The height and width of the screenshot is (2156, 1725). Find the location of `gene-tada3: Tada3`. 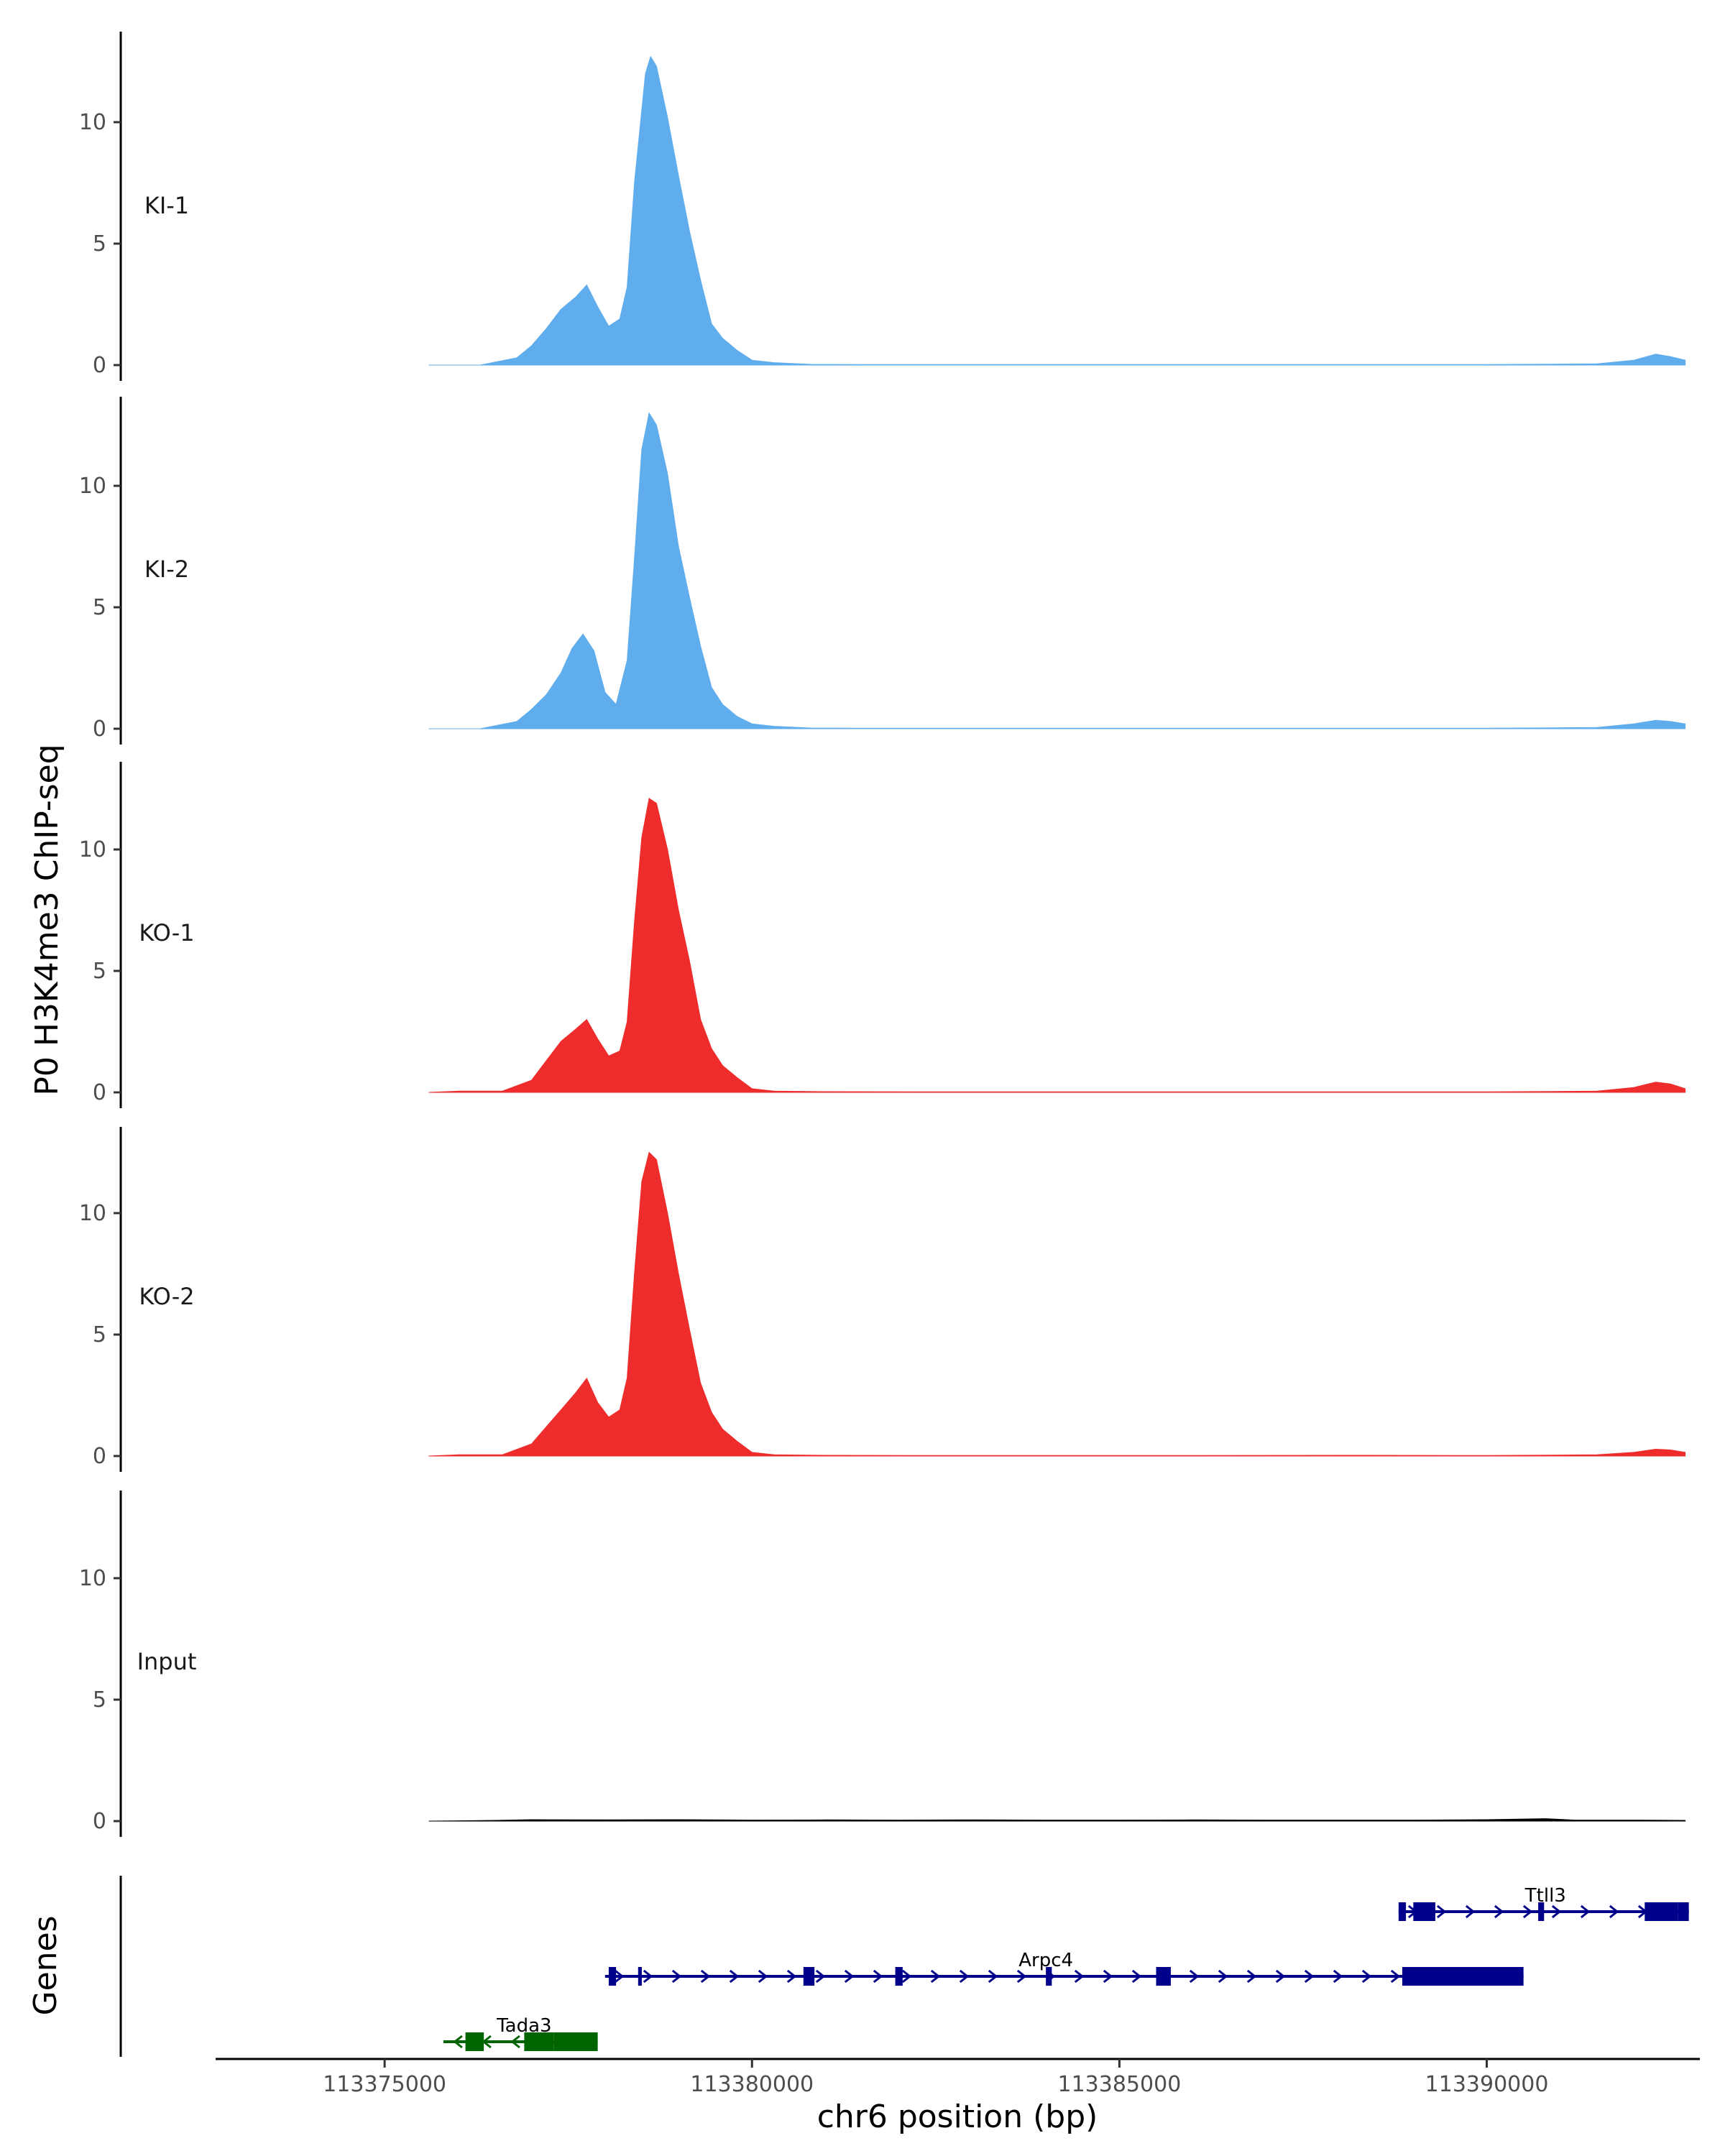

gene-tada3: Tada3 is located at coordinates (520, 2033).